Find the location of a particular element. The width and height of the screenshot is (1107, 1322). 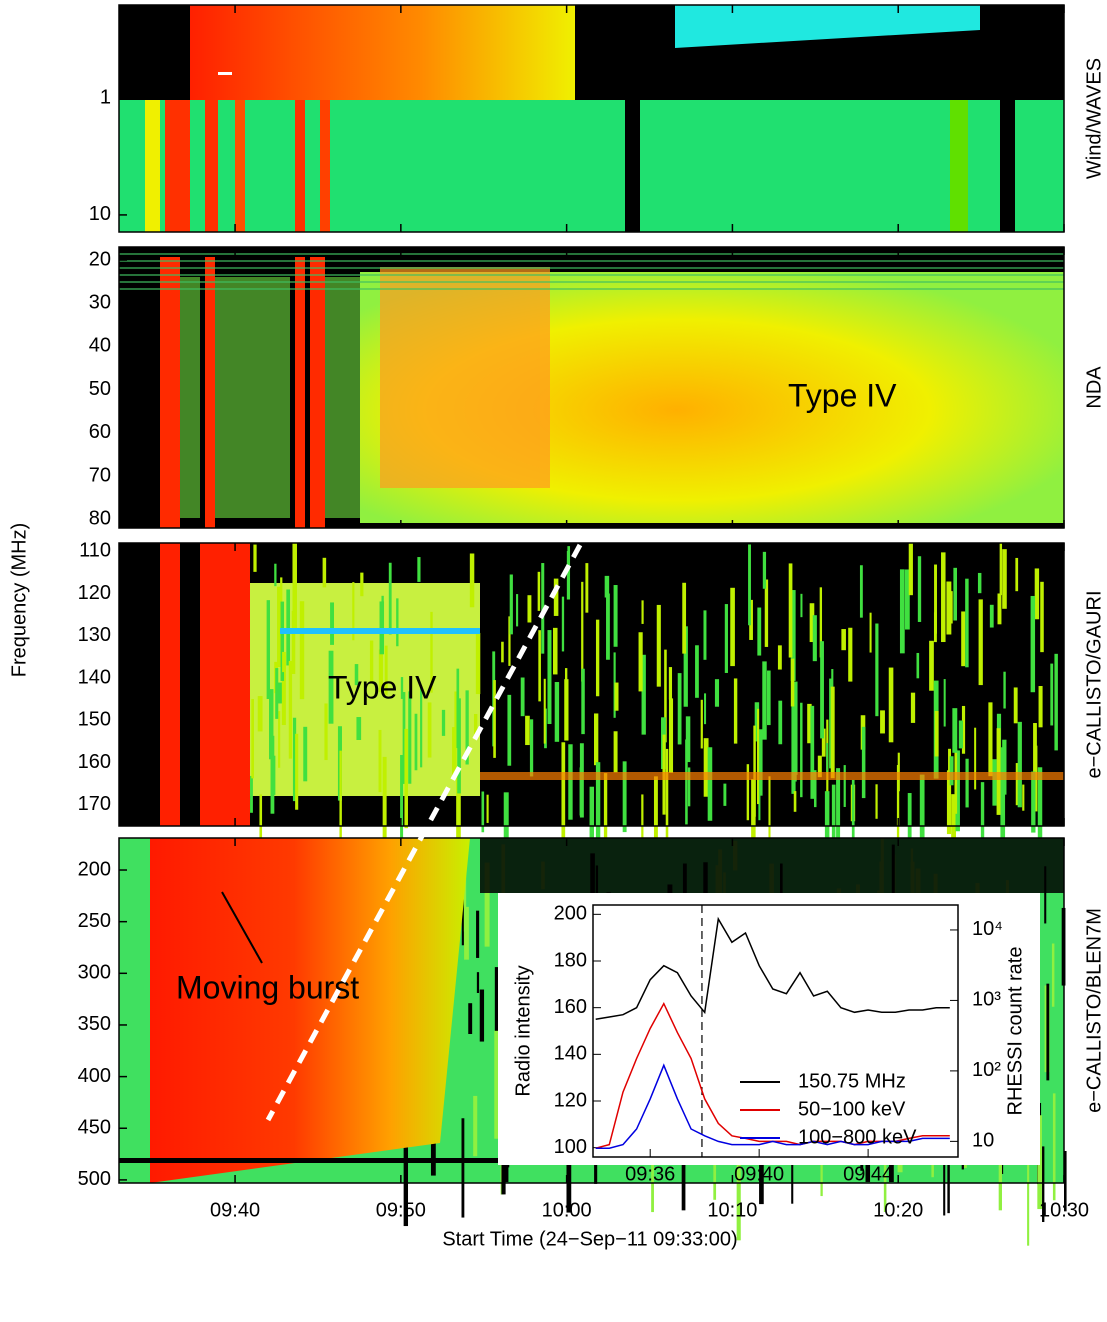

legend-label: 50−100 keV is located at coordinates (852, 1109).